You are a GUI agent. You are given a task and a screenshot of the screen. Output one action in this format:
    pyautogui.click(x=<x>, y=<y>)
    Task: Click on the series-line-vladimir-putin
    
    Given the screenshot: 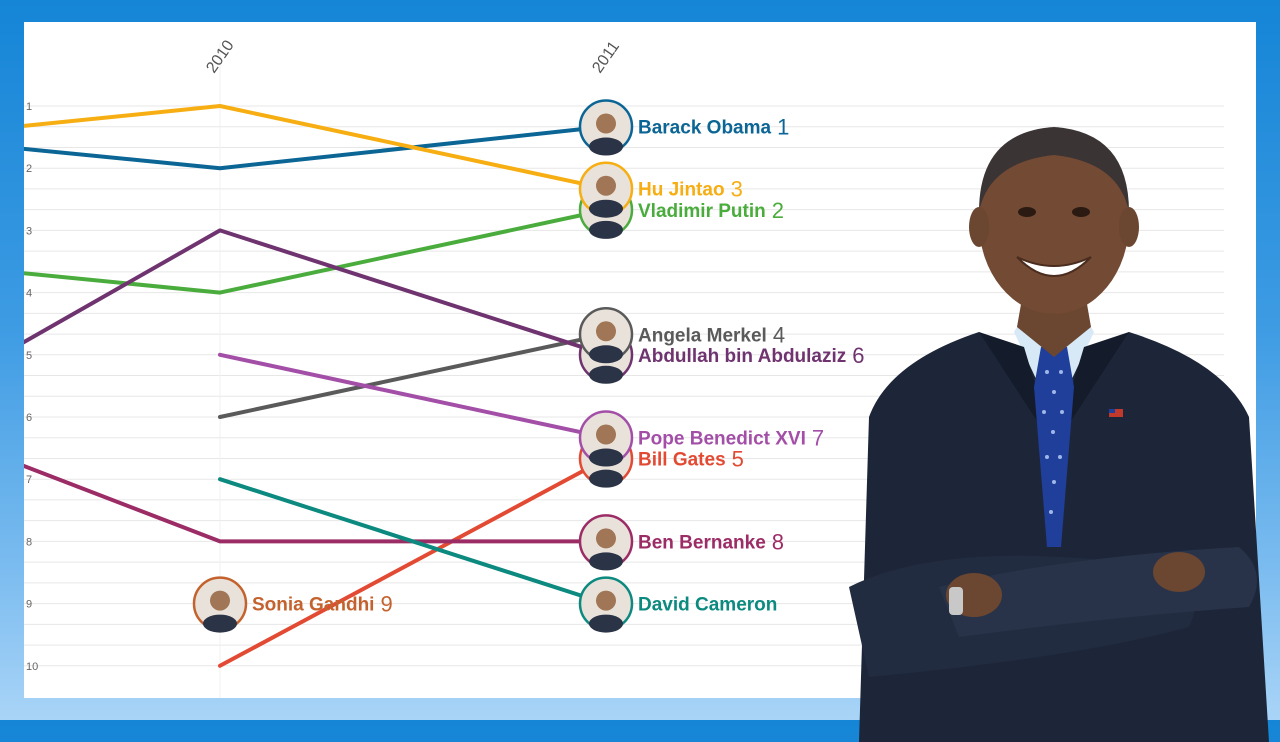 What is the action you would take?
    pyautogui.click(x=316, y=251)
    